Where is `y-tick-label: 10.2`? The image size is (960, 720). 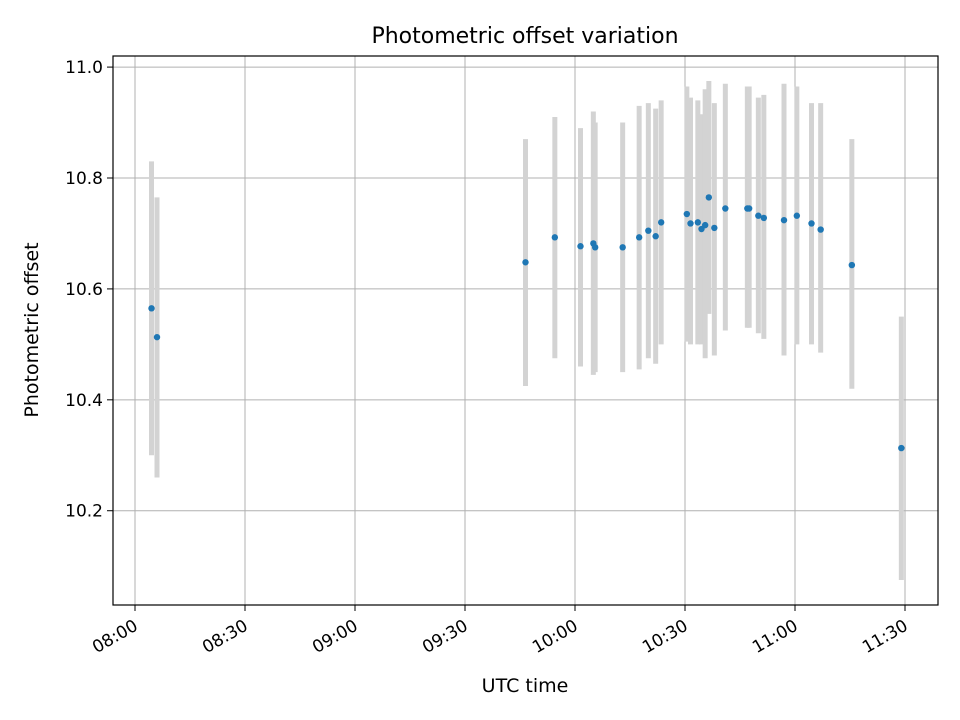 y-tick-label: 10.2 is located at coordinates (84, 512).